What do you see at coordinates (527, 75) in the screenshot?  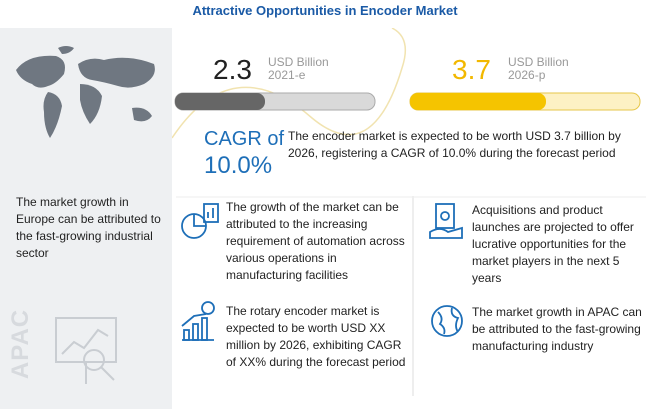 I see `stat-year: 2026-p` at bounding box center [527, 75].